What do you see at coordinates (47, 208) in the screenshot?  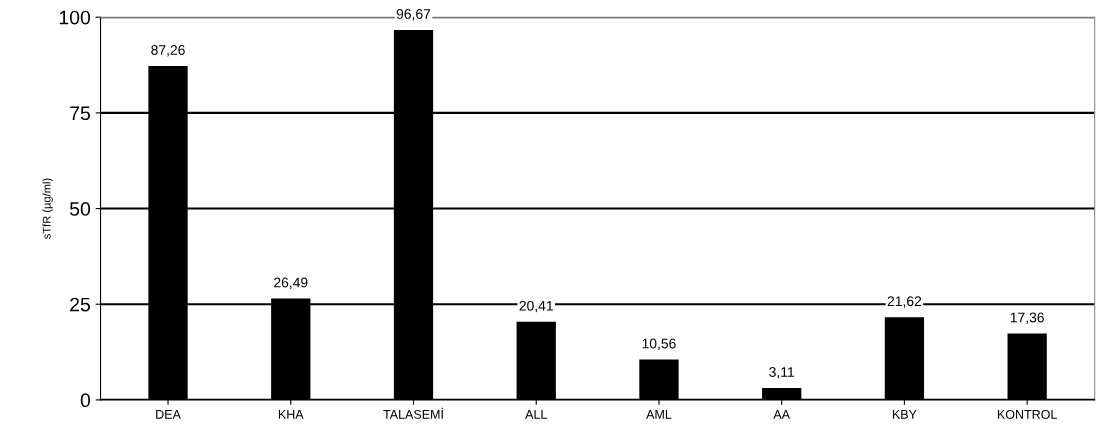 I see `y-axis-title: sTfR (µg/ml)` at bounding box center [47, 208].